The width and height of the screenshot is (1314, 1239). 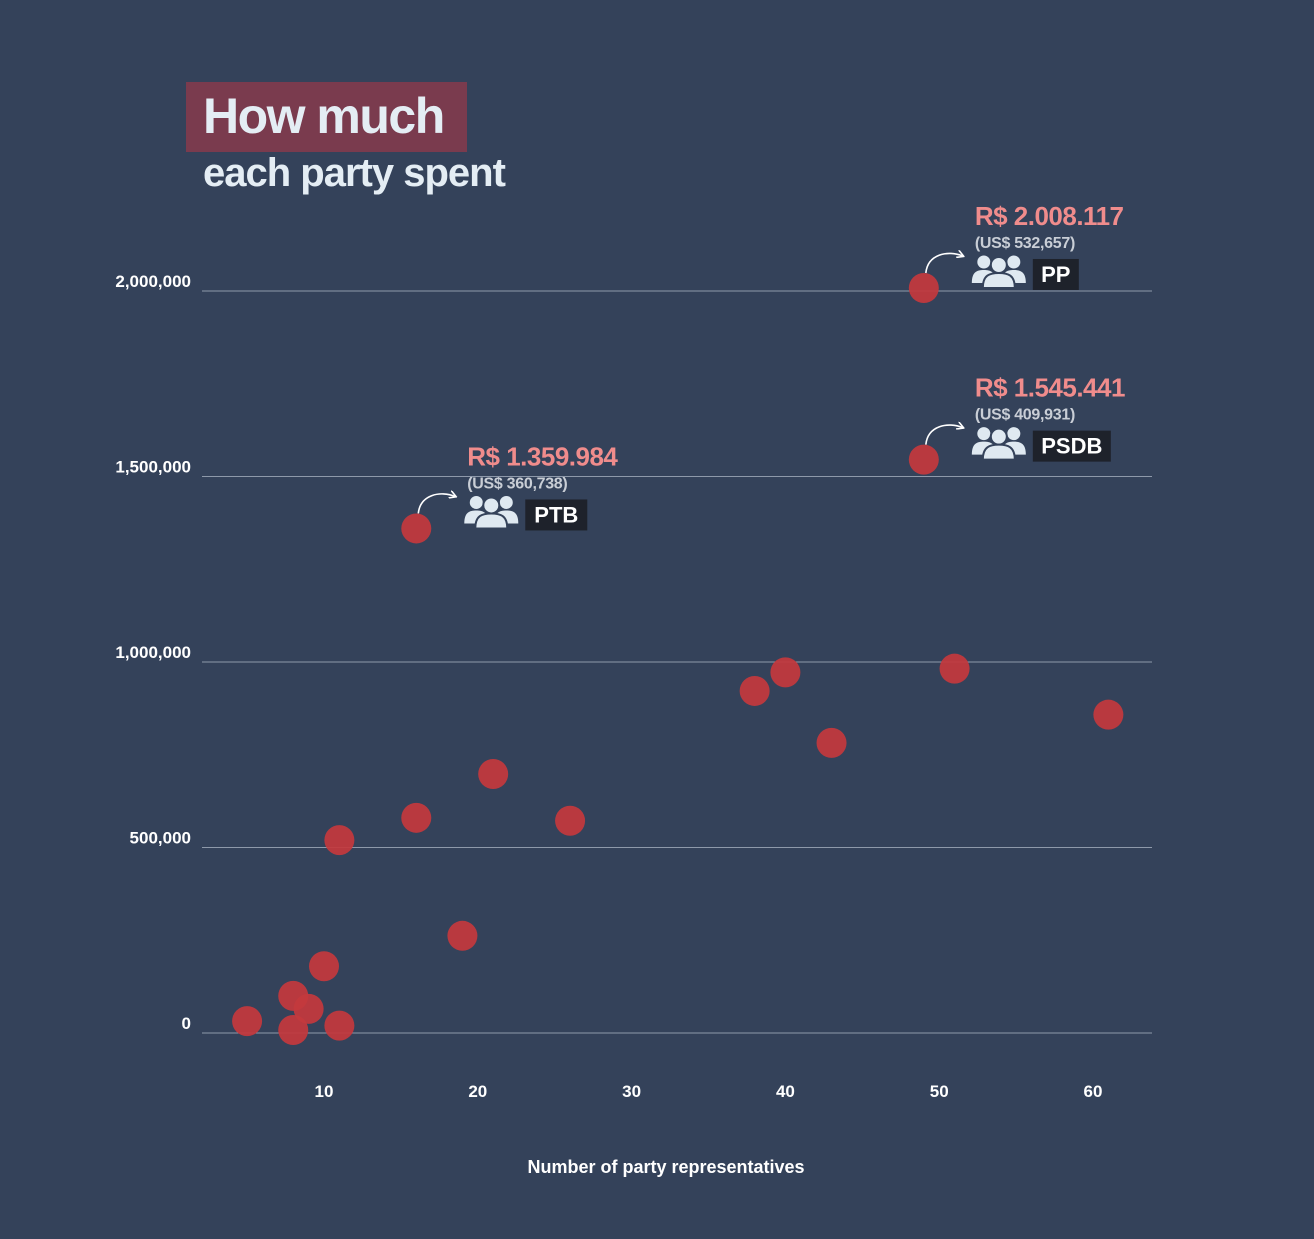 I want to click on annotation-brl-value: R$ 1.359.984, so click(x=542, y=456).